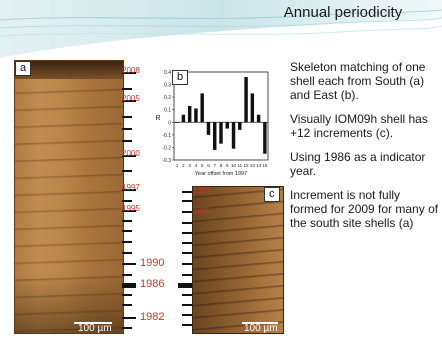  Describe the element at coordinates (152, 317) in the screenshot. I see `year-label-1982: 1982` at that location.